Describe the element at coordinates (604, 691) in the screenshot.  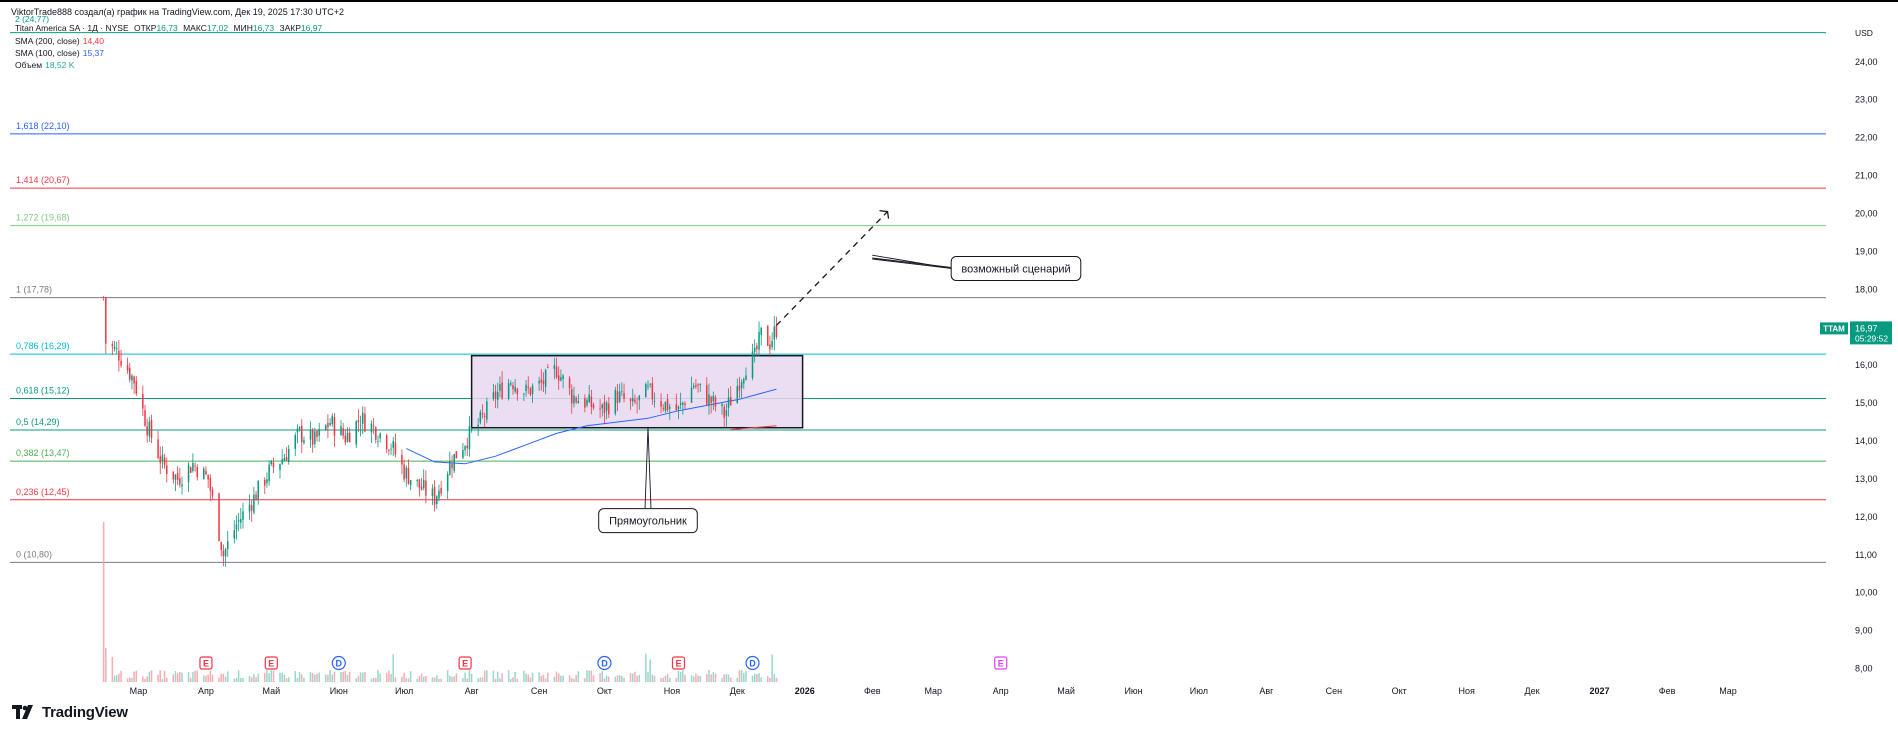
I see `x-tick-label: Окт` at that location.